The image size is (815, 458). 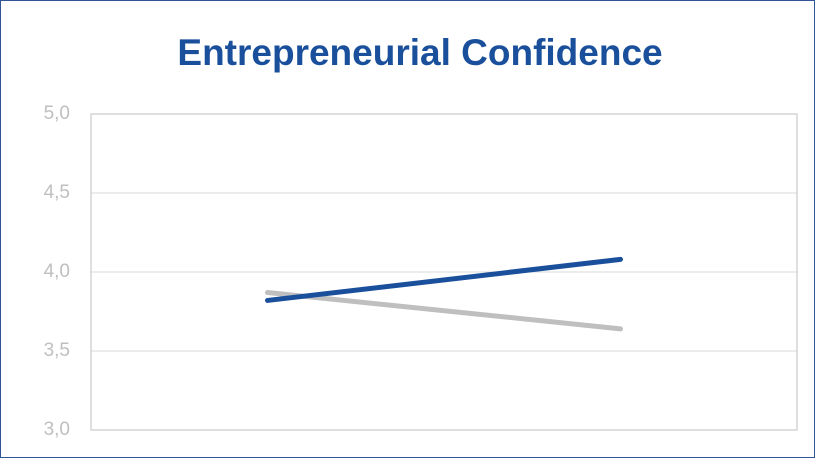 What do you see at coordinates (57, 429) in the screenshot?
I see `y-tick-label: 3,0` at bounding box center [57, 429].